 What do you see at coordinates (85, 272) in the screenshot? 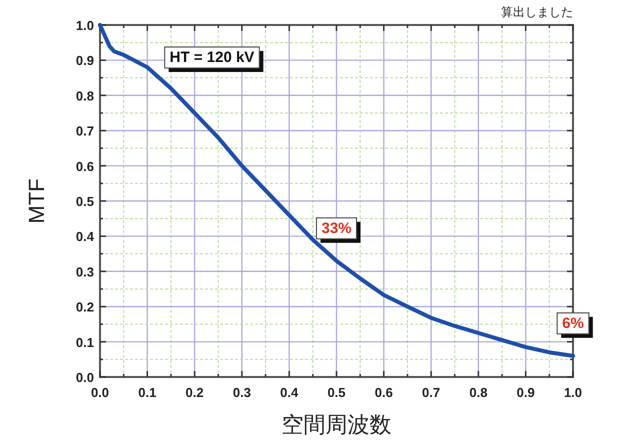
I see `y-tick-label: 0.3` at bounding box center [85, 272].